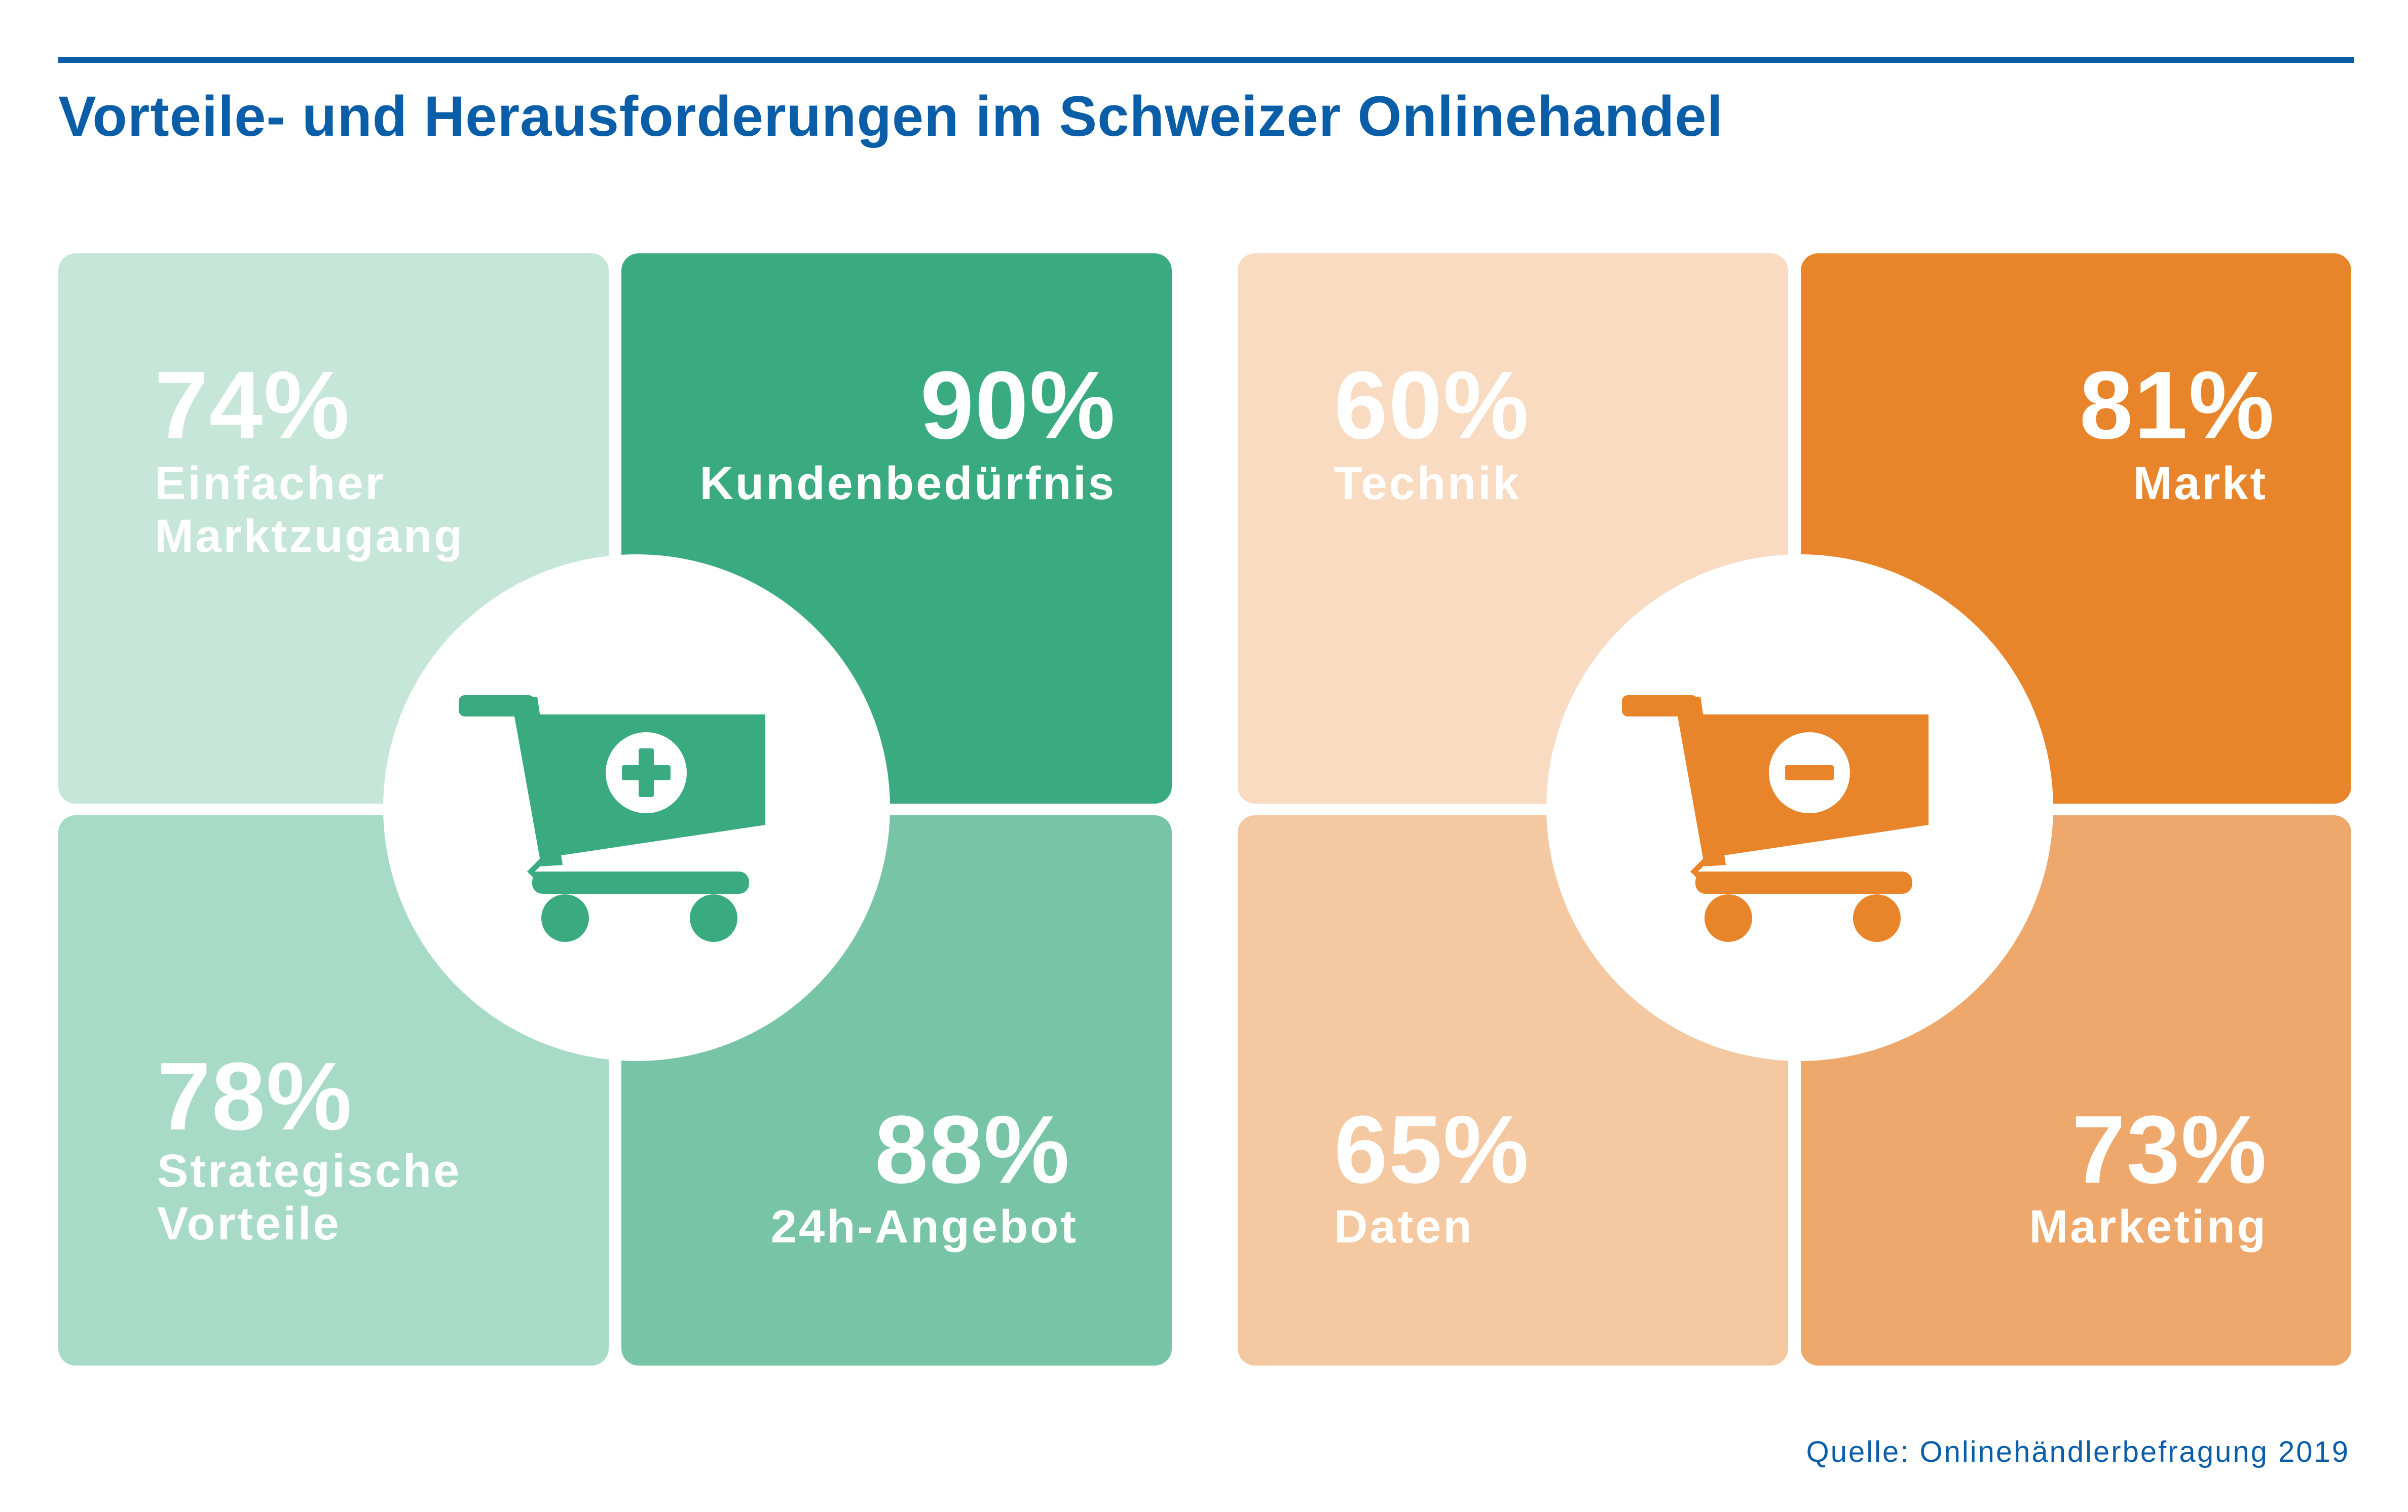  Describe the element at coordinates (1432, 405) in the screenshot. I see `value-label: 60%` at that location.